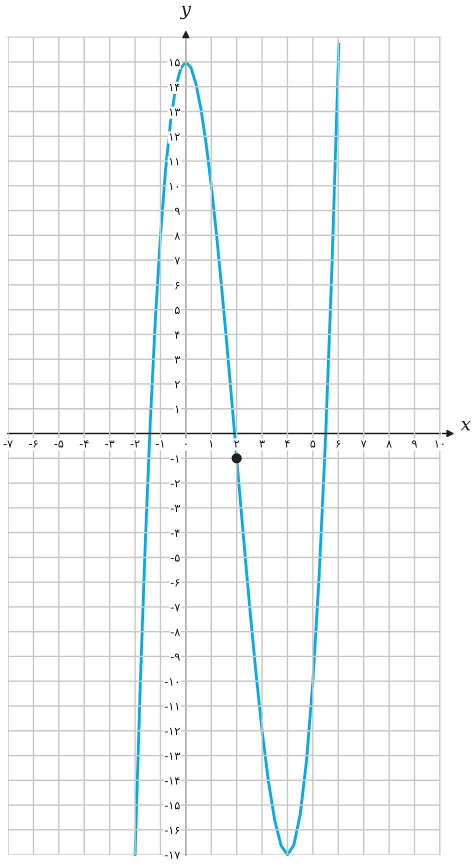 This screenshot has width=473, height=865. Describe the element at coordinates (177, 236) in the screenshot. I see `y-tick-label: ۸` at that location.